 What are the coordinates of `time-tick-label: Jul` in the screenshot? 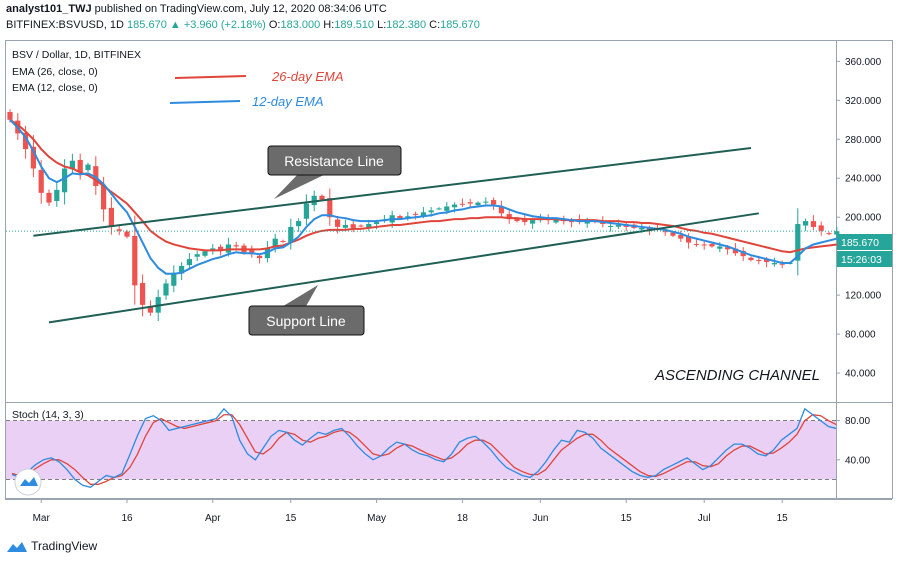 It's located at (704, 518).